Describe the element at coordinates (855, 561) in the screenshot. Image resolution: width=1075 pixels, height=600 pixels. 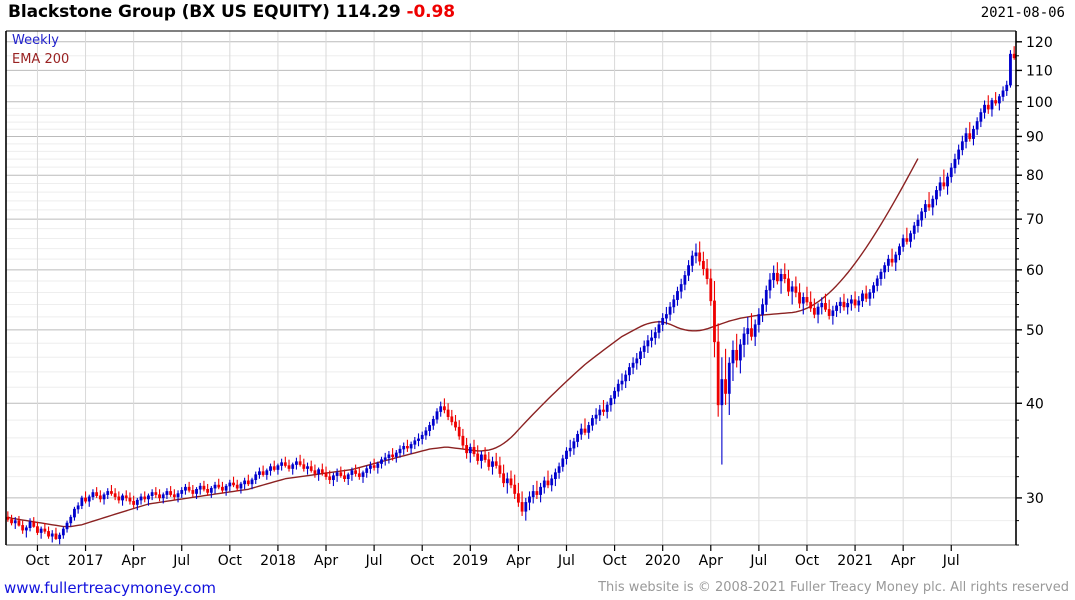
I see `svg-text: 2021` at that location.